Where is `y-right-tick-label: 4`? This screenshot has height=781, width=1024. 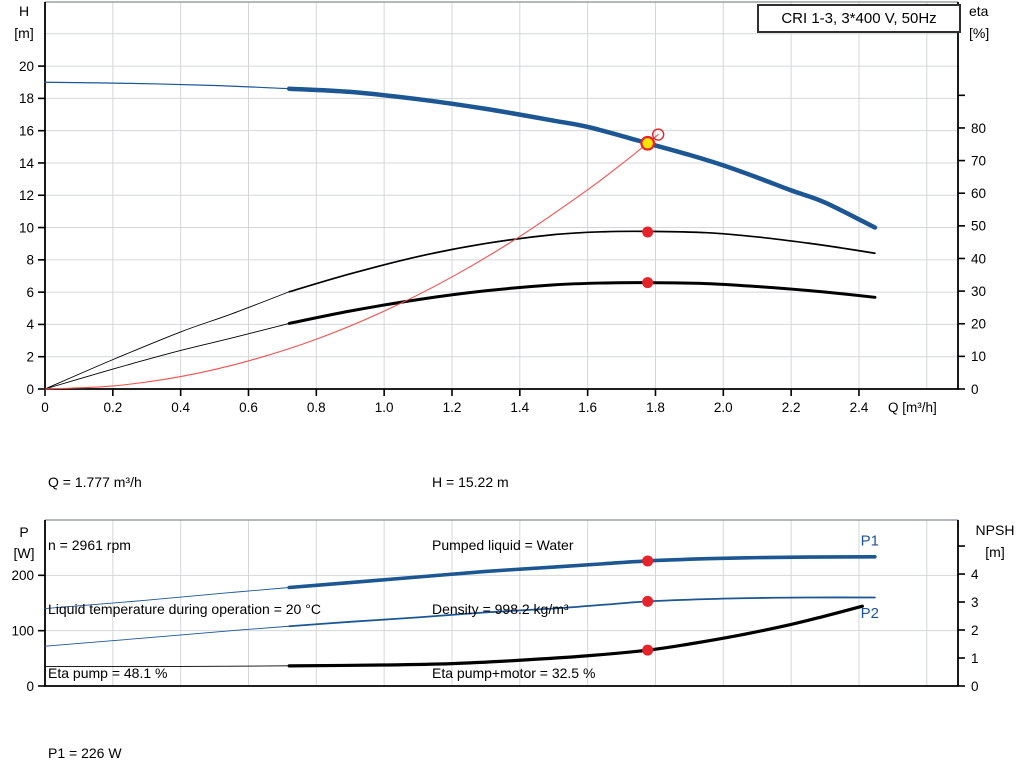
y-right-tick-label: 4 is located at coordinates (975, 574).